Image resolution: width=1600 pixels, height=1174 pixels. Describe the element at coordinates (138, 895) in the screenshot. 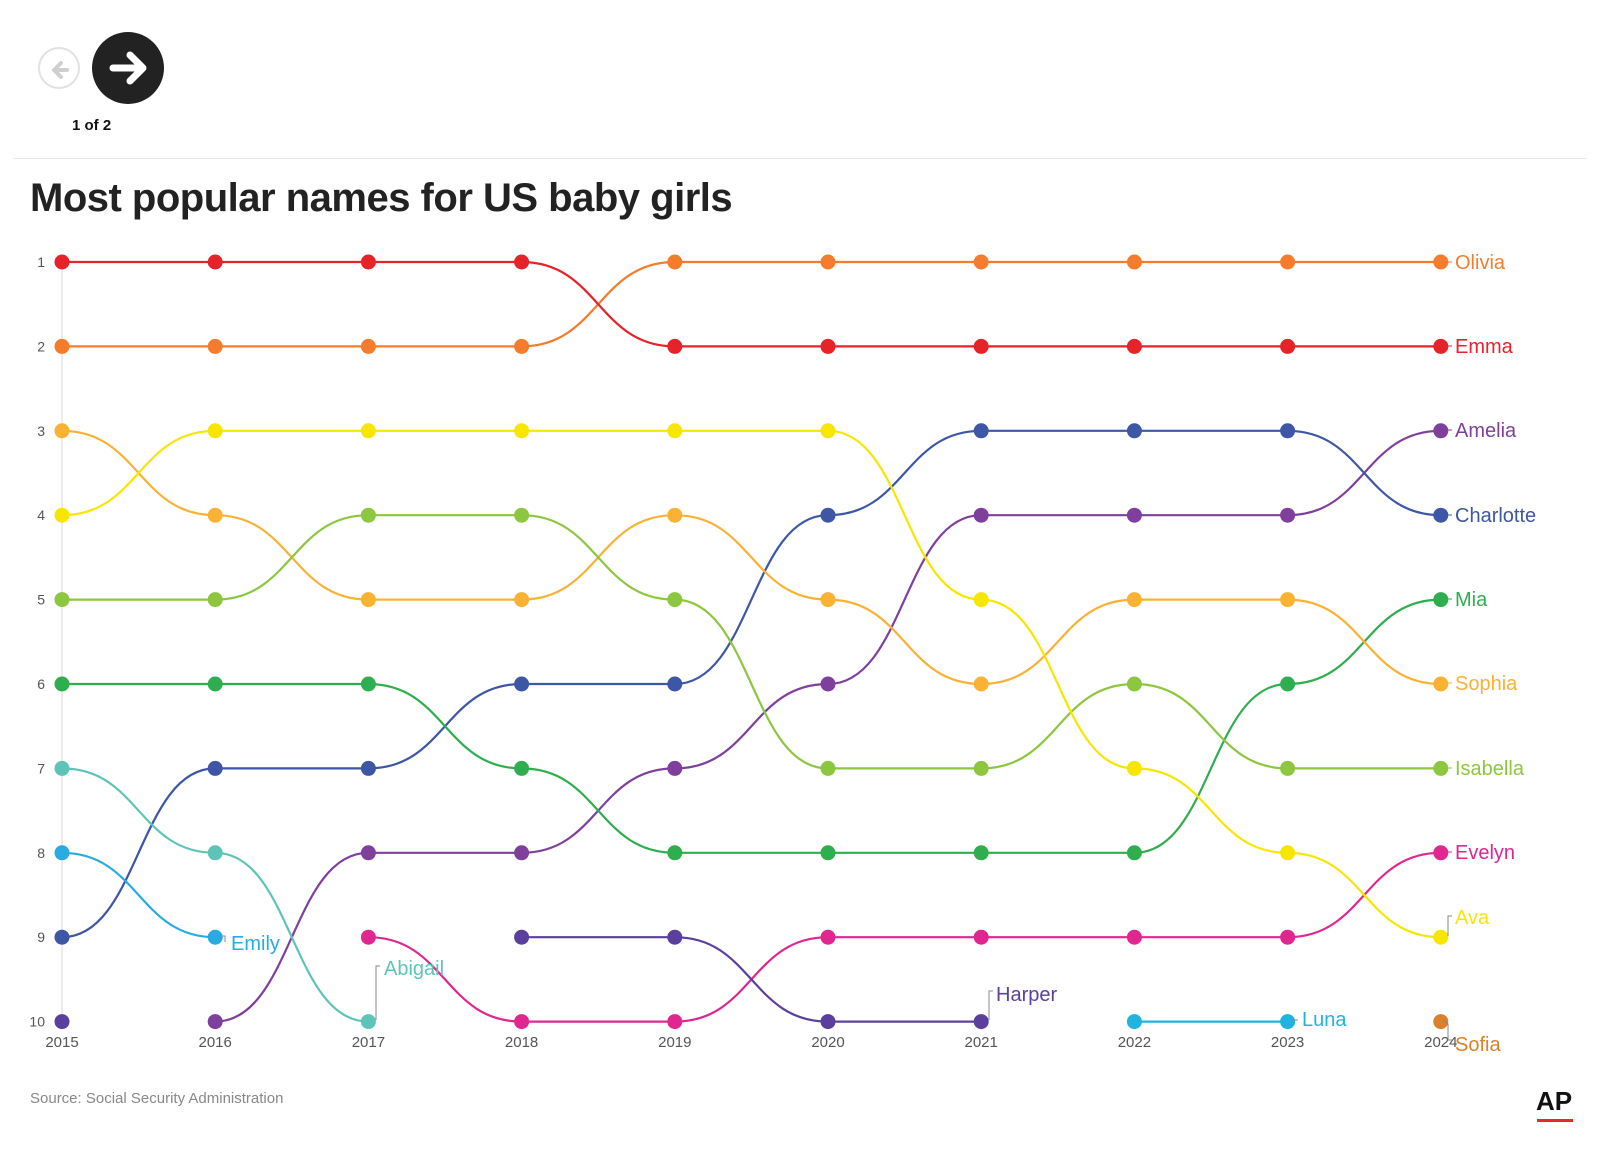

I see `series-line-emily` at that location.